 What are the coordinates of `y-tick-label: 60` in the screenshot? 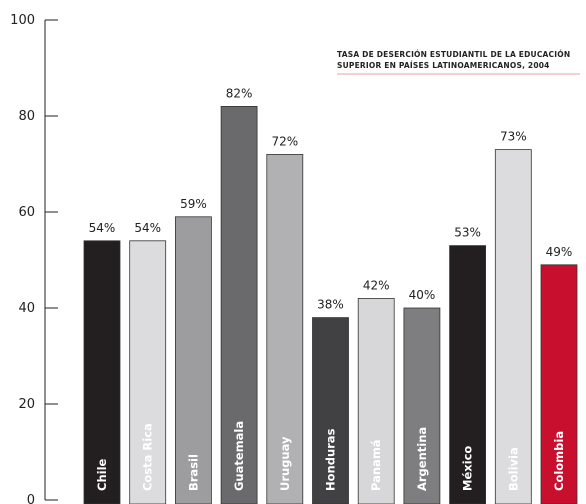 It's located at (26, 212).